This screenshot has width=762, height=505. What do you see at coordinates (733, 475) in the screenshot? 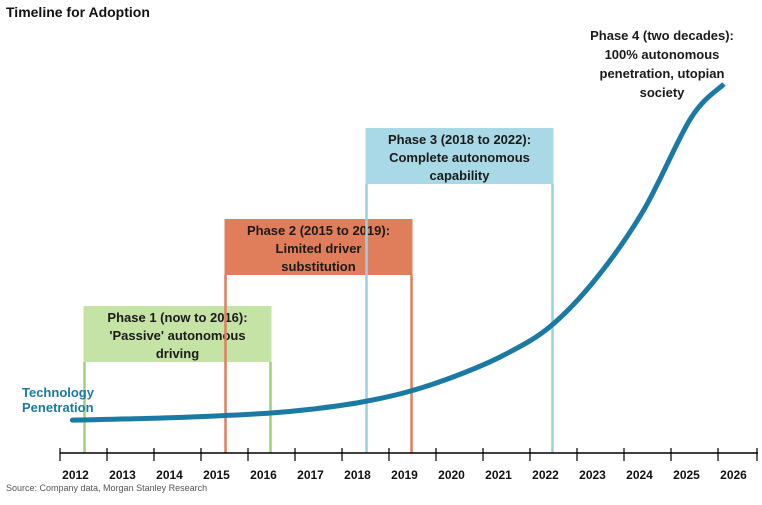
I see `x-tick-label: 2026` at bounding box center [733, 475].